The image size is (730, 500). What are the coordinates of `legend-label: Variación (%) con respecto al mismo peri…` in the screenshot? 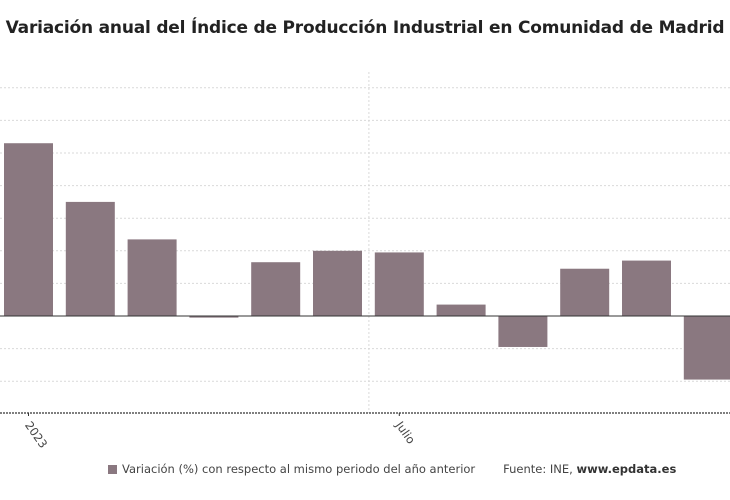 It's located at (299, 469).